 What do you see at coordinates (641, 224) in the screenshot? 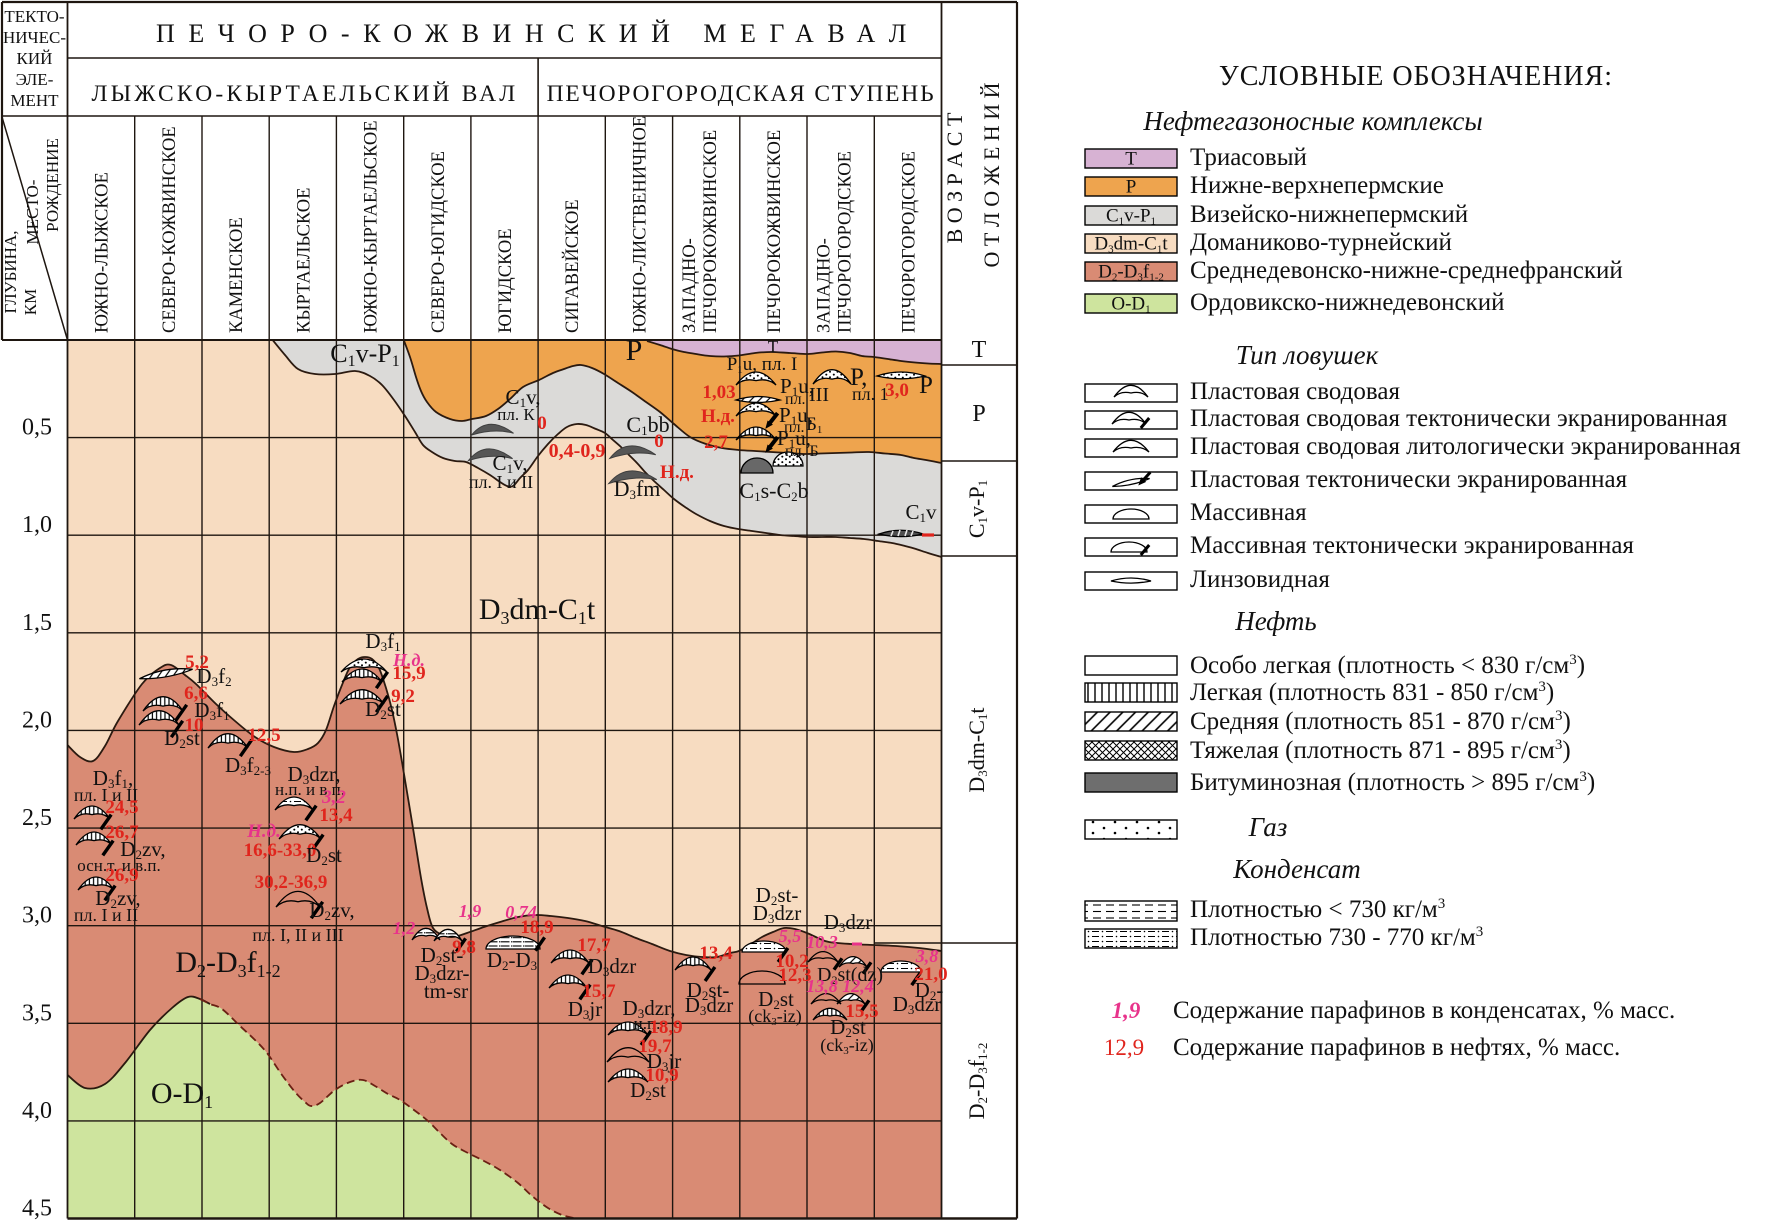
I see `svg-text: ЮЖНО-ЛИСТВЕНИЧНОЕ` at bounding box center [641, 224].